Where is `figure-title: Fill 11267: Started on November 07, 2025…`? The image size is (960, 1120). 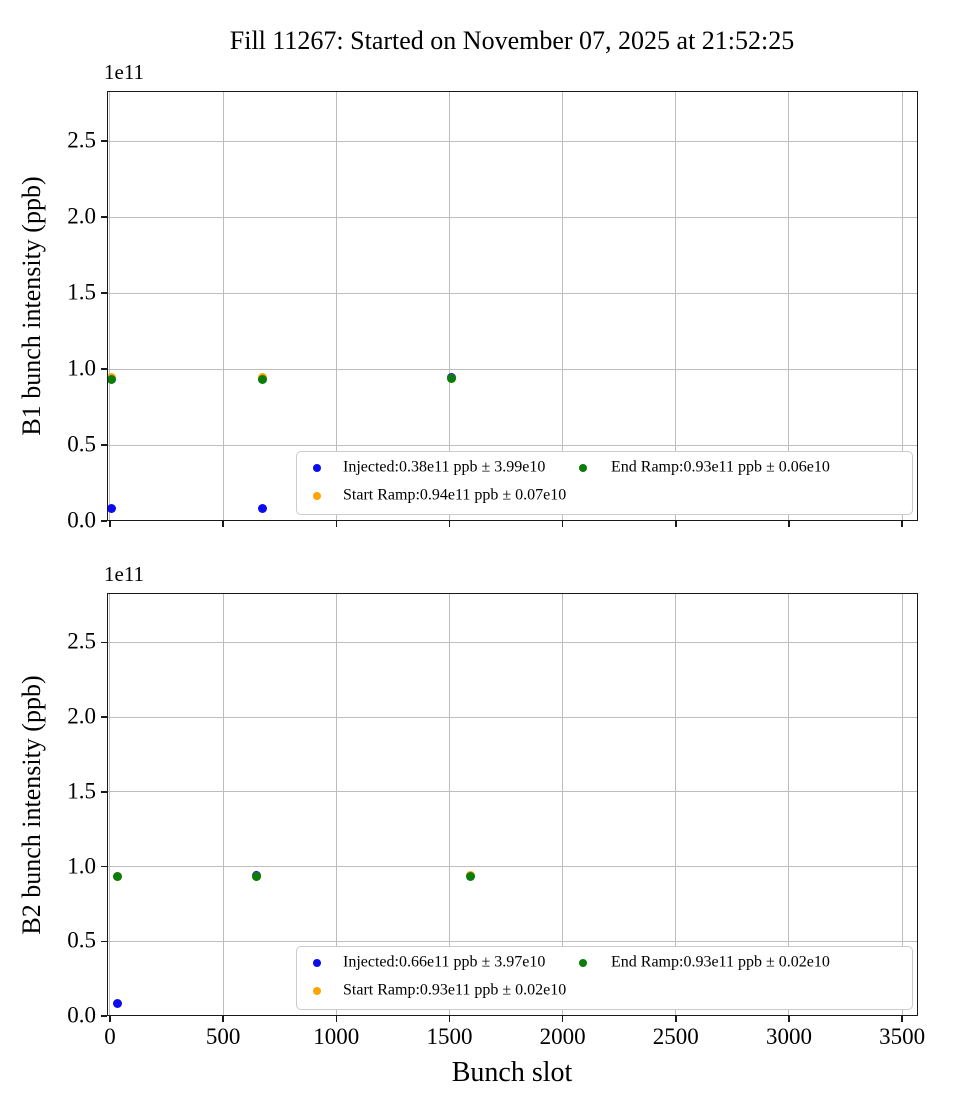
figure-title: Fill 11267: Started on November 07, 2025… is located at coordinates (512, 40).